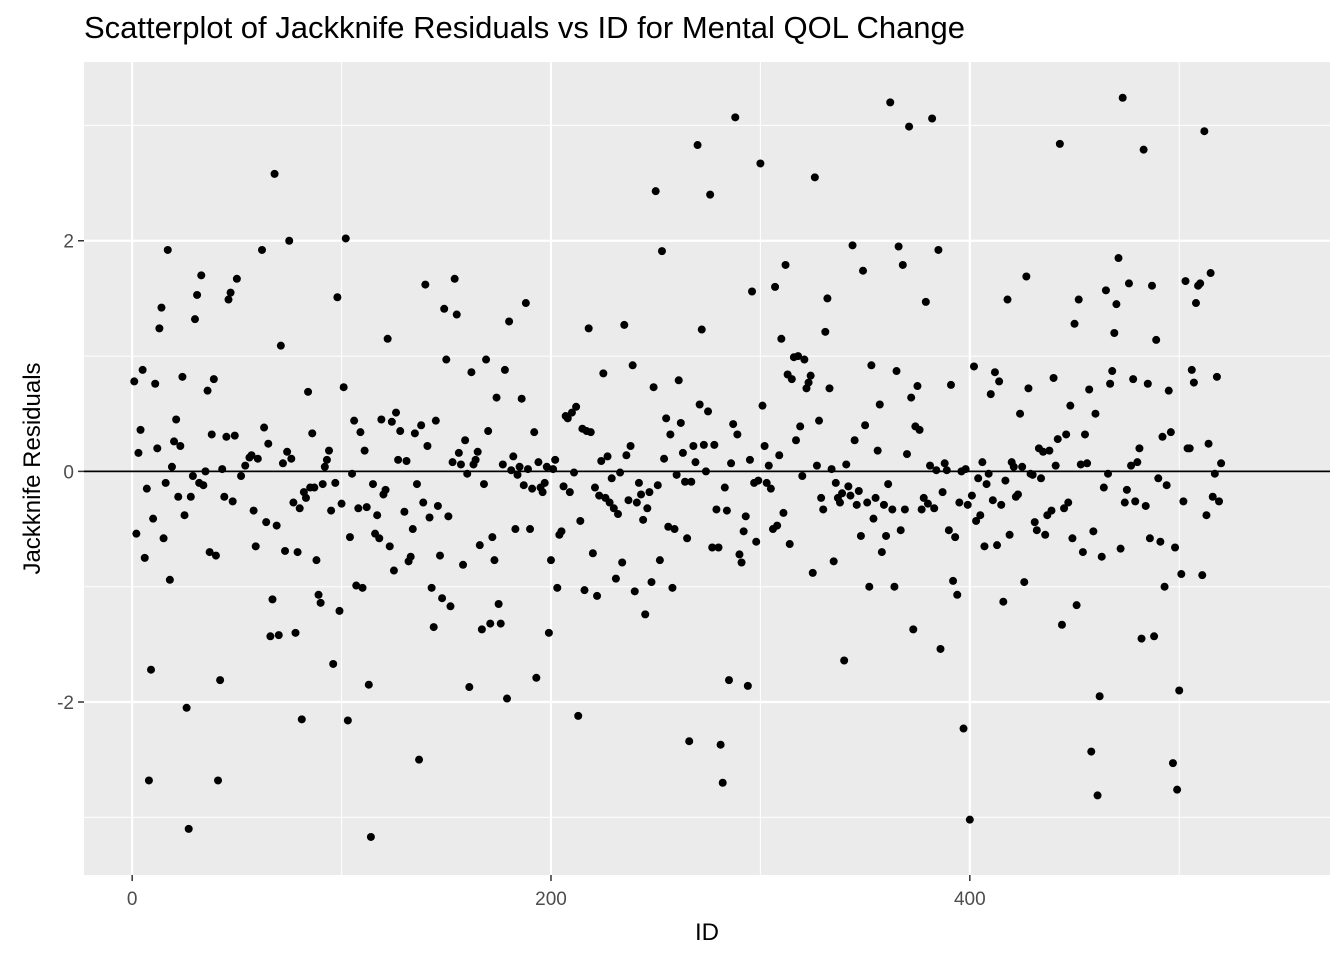 The image size is (1344, 960). Describe the element at coordinates (132, 899) in the screenshot. I see `x-tick-label: 0` at that location.